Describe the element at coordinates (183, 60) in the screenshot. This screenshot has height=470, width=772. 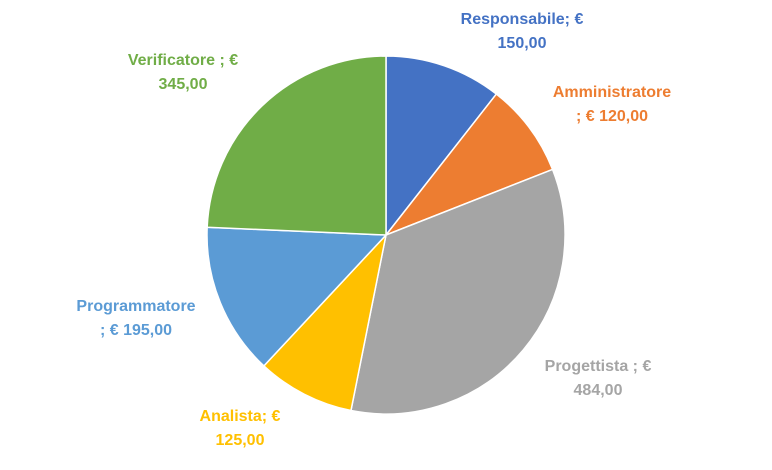
I see `data-label-line: Verificatore ; €` at that location.